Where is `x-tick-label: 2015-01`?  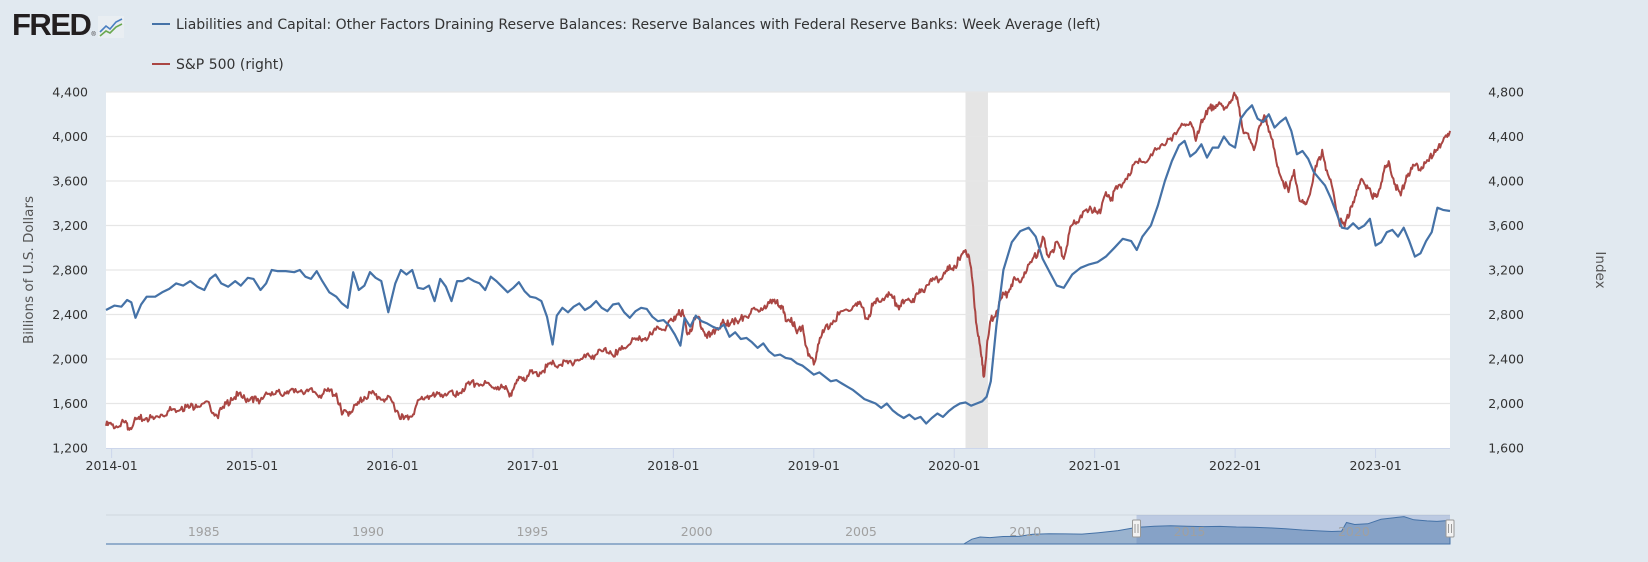
x-tick-label: 2015-01 is located at coordinates (252, 465).